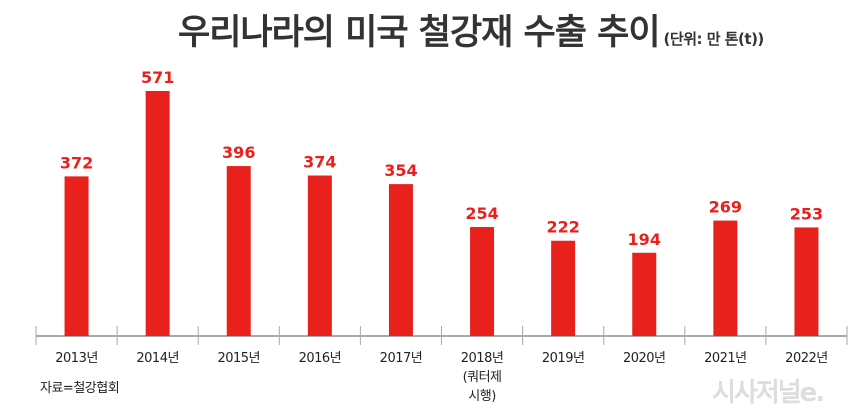 Image resolution: width=860 pixels, height=409 pixels. Describe the element at coordinates (401, 358) in the screenshot. I see `x-tick-label: 2017년` at that location.